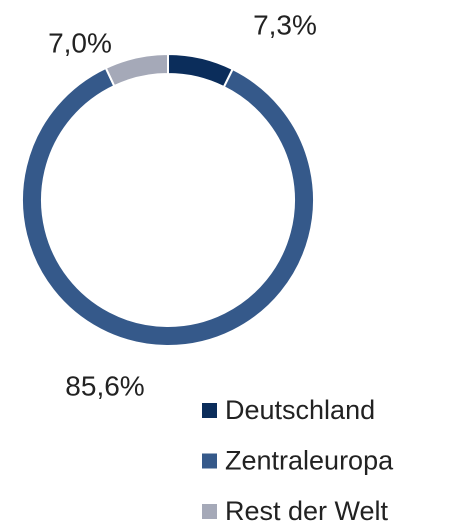  What do you see at coordinates (80, 42) in the screenshot?
I see `value-label: 7,0%` at bounding box center [80, 42].